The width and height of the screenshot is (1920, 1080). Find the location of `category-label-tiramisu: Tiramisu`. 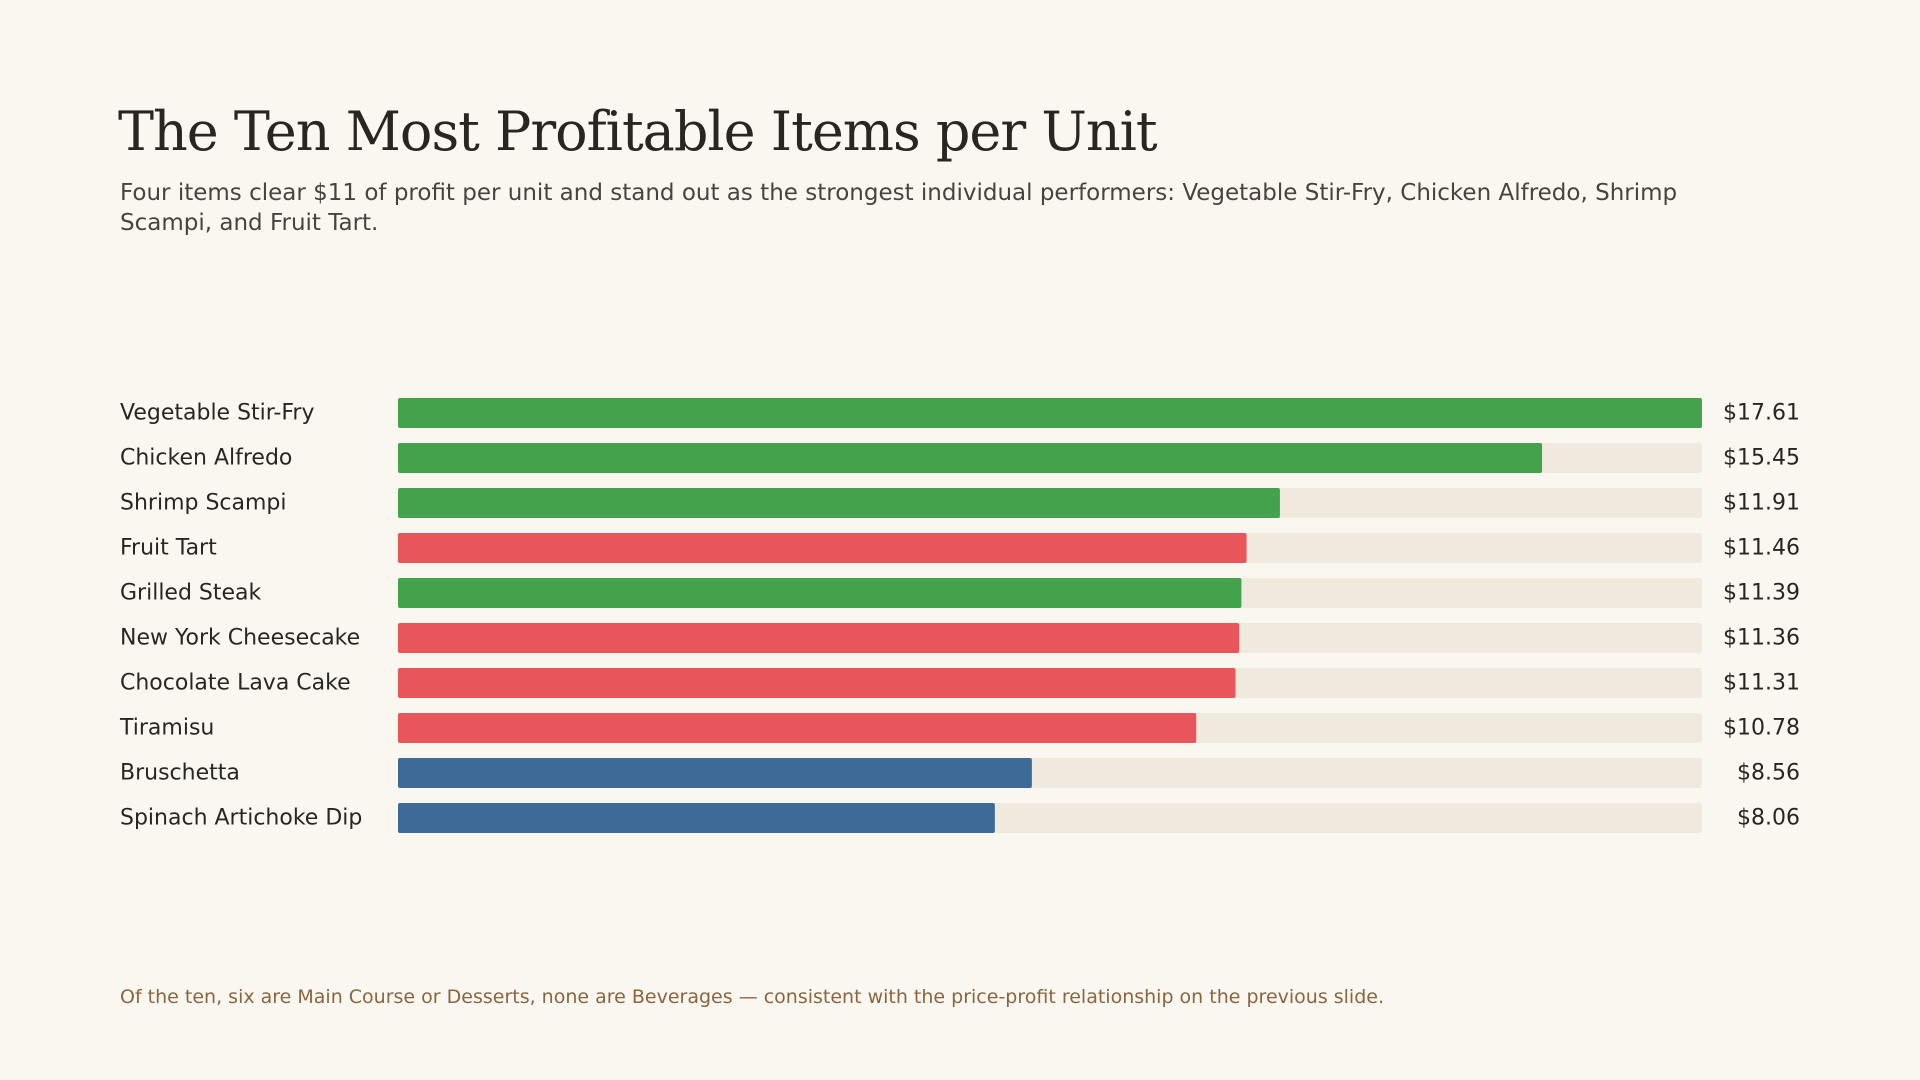

category-label-tiramisu: Tiramisu is located at coordinates (166, 728).